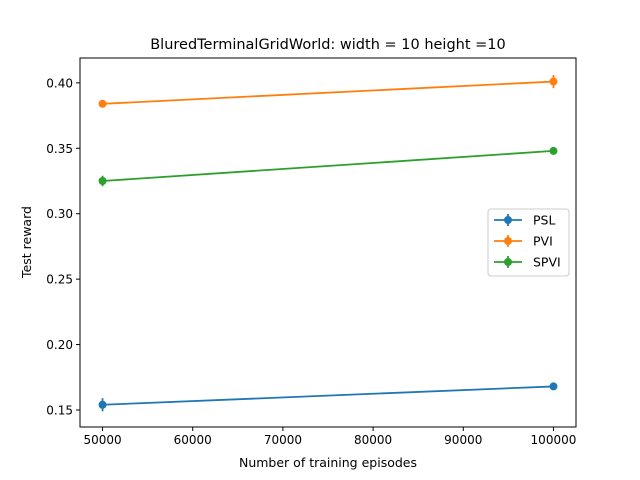 Image resolution: width=640 pixels, height=480 pixels. I want to click on x-tick-label: 70000, so click(283, 440).